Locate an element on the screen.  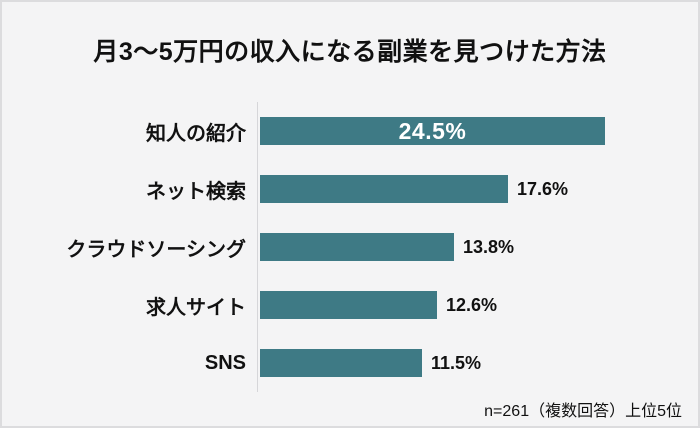
chart-row: ネット検索 17.6% is located at coordinates (350, 189).